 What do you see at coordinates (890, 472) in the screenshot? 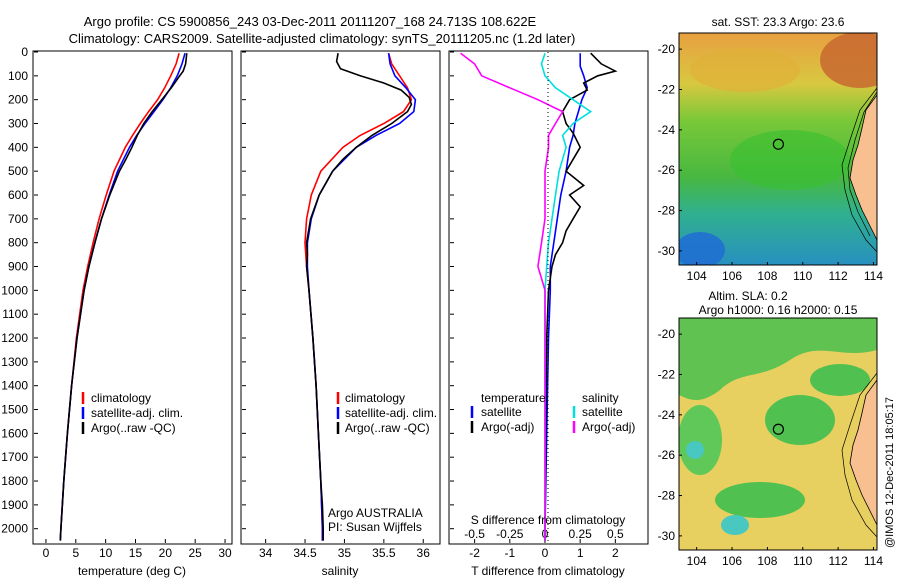
I see `timestamp-text: @IMOS 12-Dec-2011 18:05:17` at bounding box center [890, 472].